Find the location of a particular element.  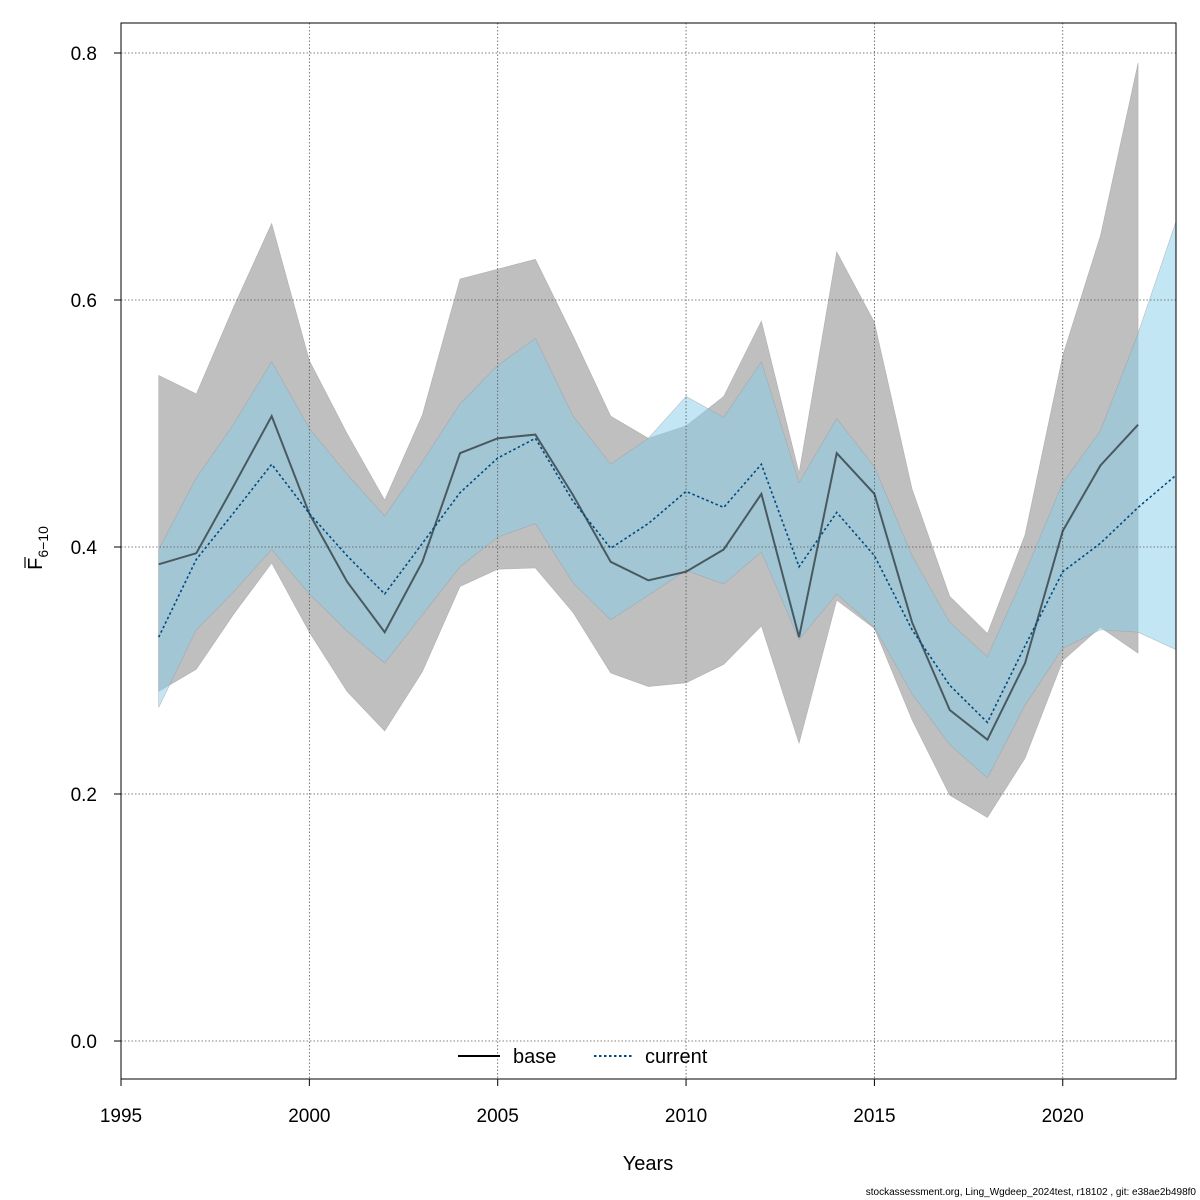

y-axis-title-sub: 6−10 is located at coordinates (43, 542).